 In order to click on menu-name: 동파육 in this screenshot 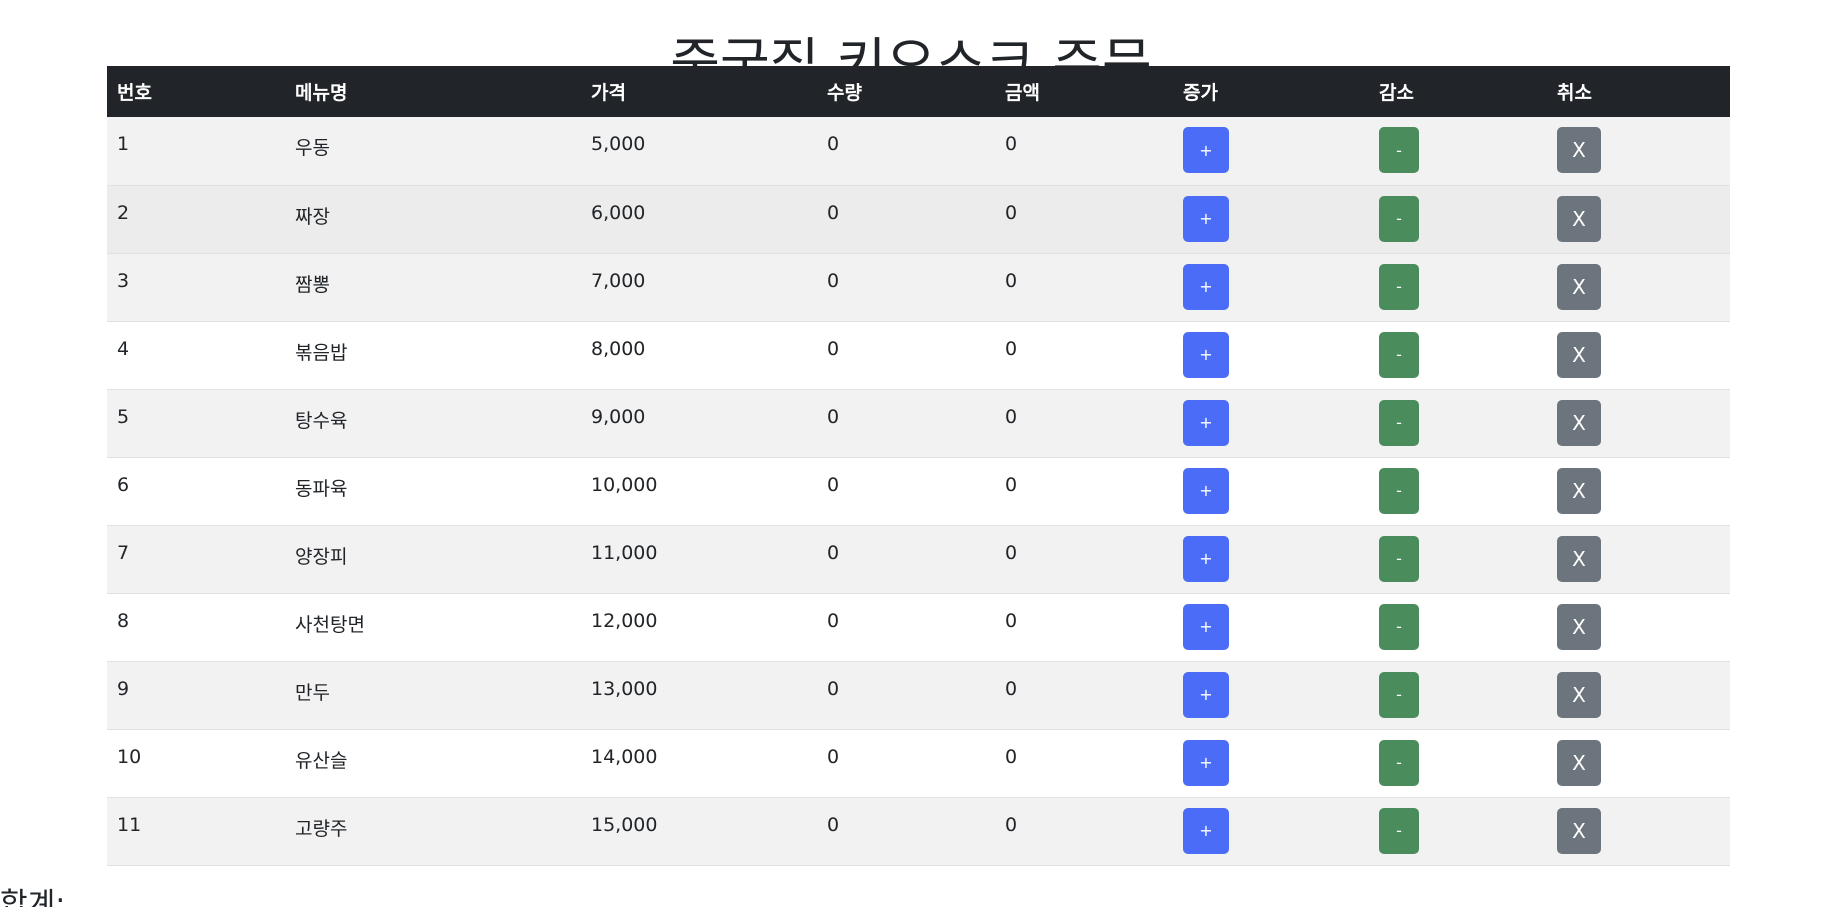, I will do `click(321, 488)`.